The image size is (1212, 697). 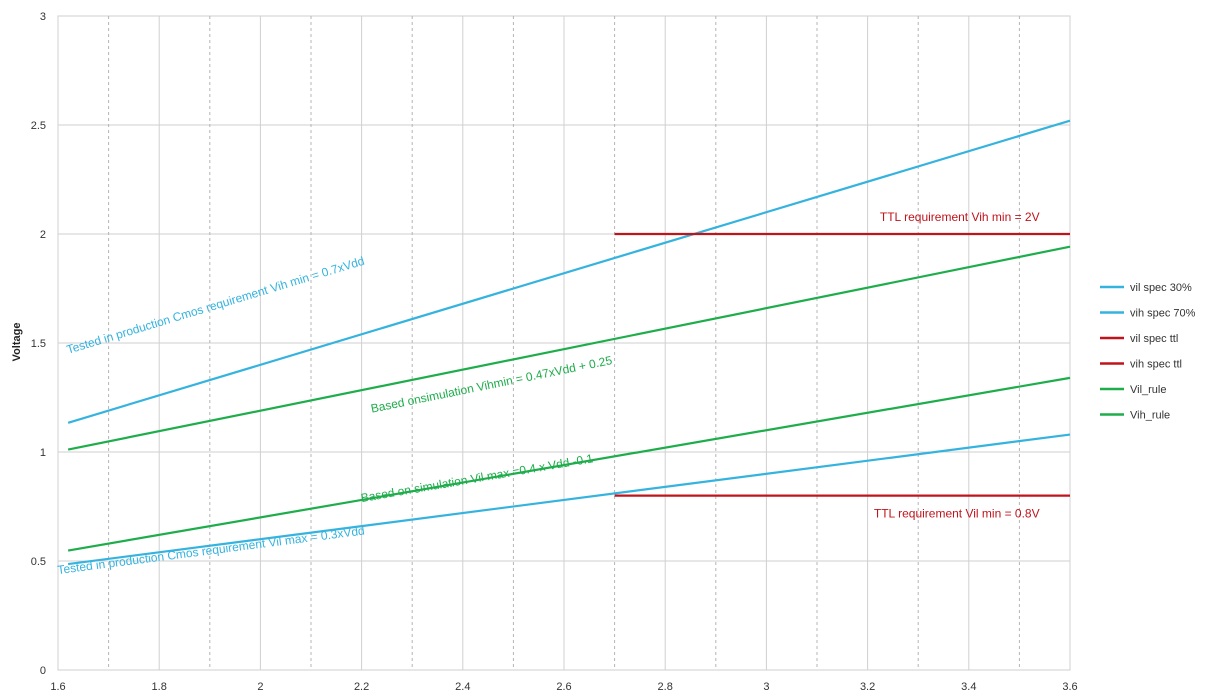 I want to click on y-tick-label: 2, so click(x=43, y=235).